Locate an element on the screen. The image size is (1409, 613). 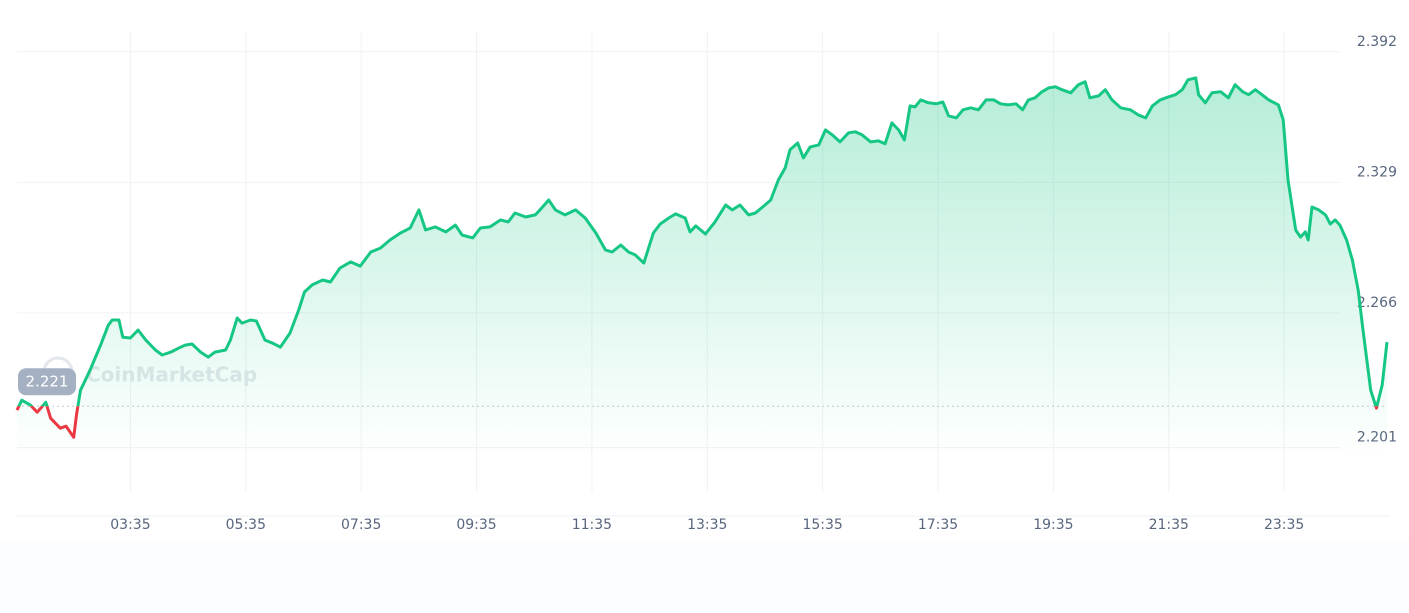
x-tick-label: 15:35 is located at coordinates (822, 525).